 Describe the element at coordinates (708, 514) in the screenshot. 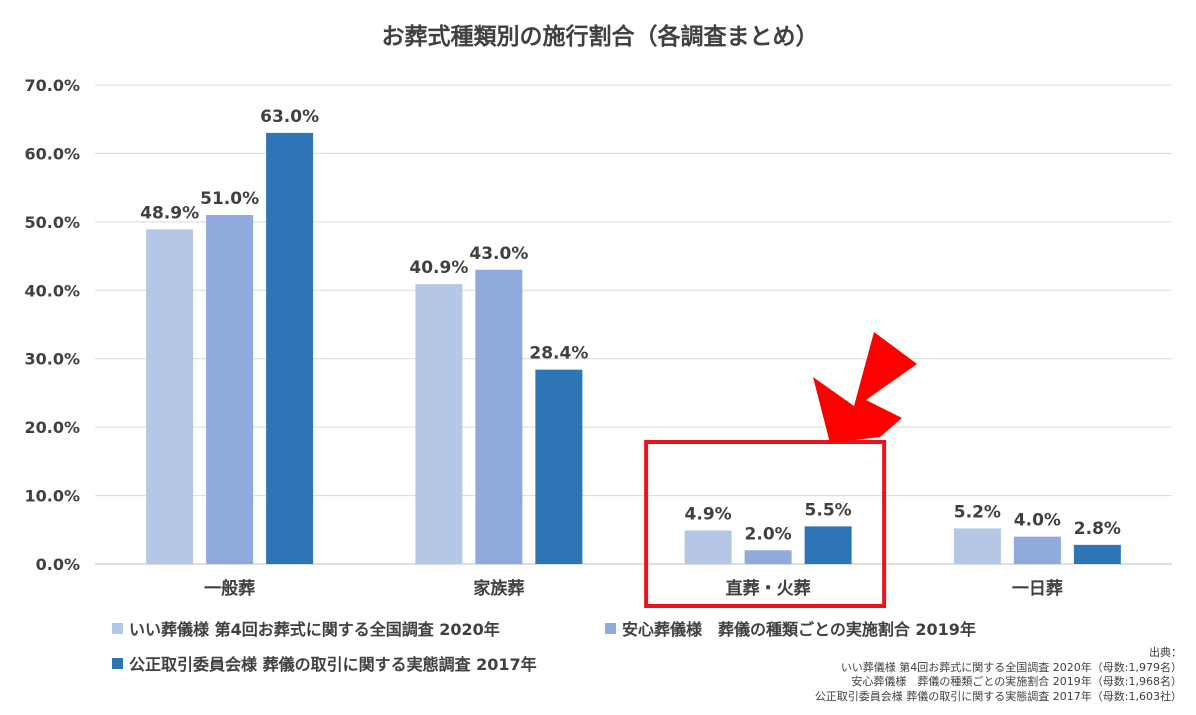

I see `bar-value-label: 4.9%` at that location.